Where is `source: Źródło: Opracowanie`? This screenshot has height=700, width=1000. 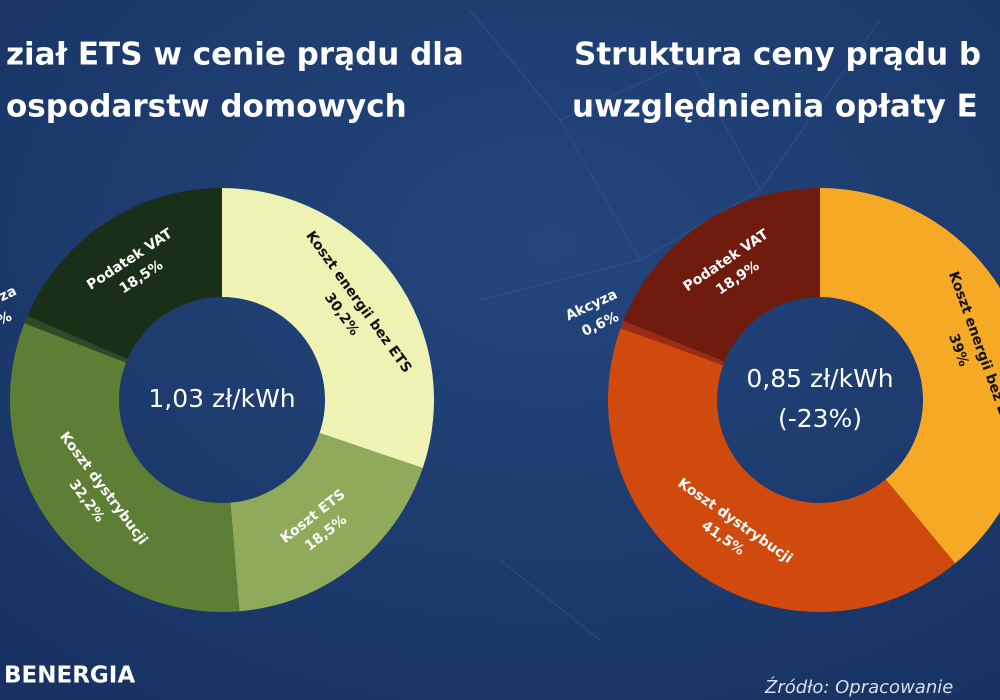
source: Źródło: Opracowanie is located at coordinates (858, 687).